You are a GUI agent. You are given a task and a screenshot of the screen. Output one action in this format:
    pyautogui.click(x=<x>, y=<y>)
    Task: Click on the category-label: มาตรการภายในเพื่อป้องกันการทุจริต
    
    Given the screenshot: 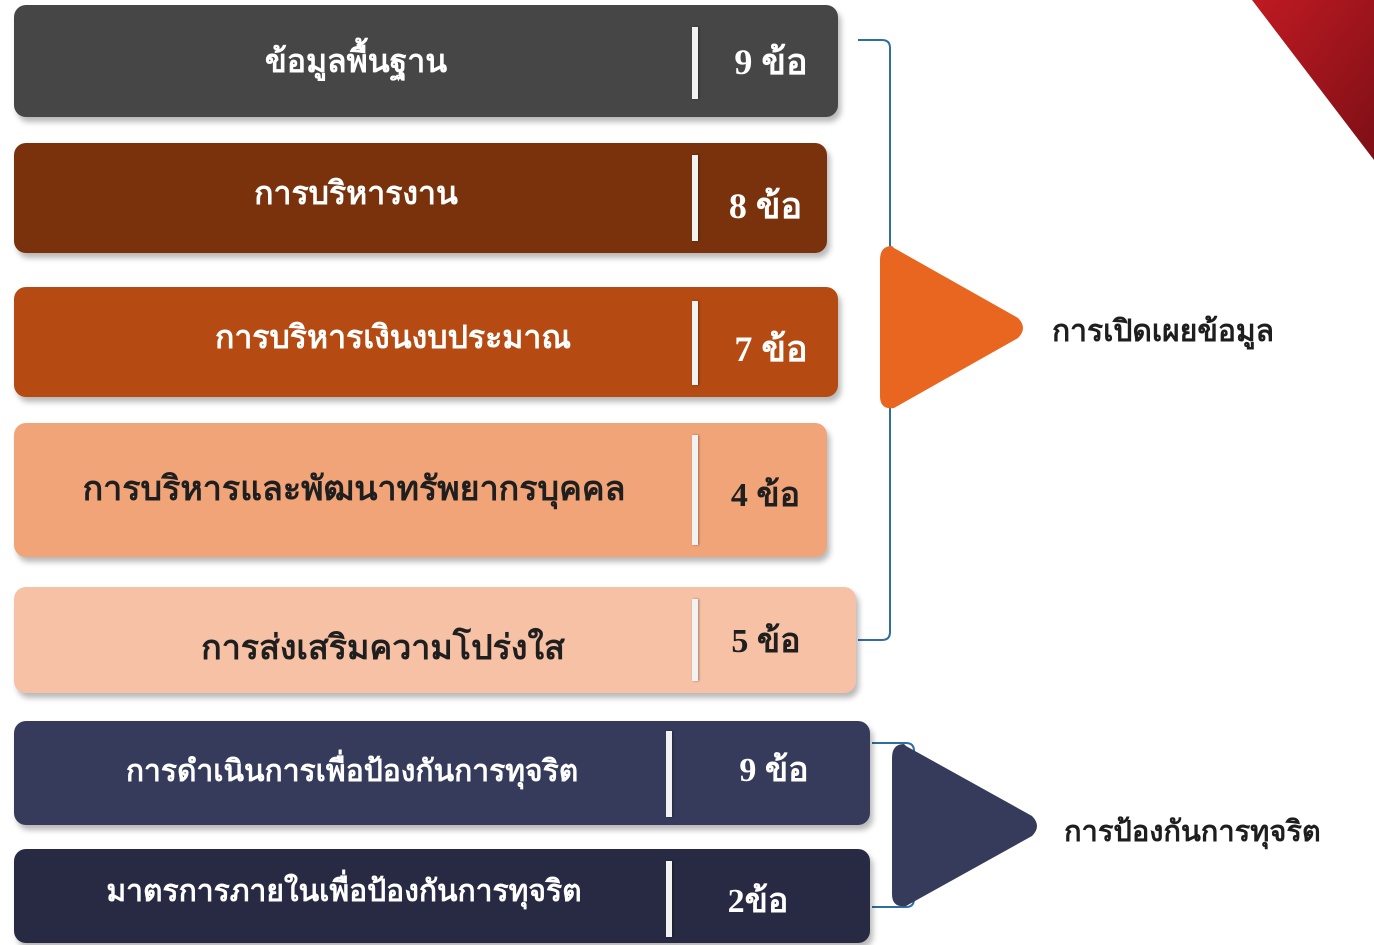 What is the action you would take?
    pyautogui.click(x=344, y=891)
    